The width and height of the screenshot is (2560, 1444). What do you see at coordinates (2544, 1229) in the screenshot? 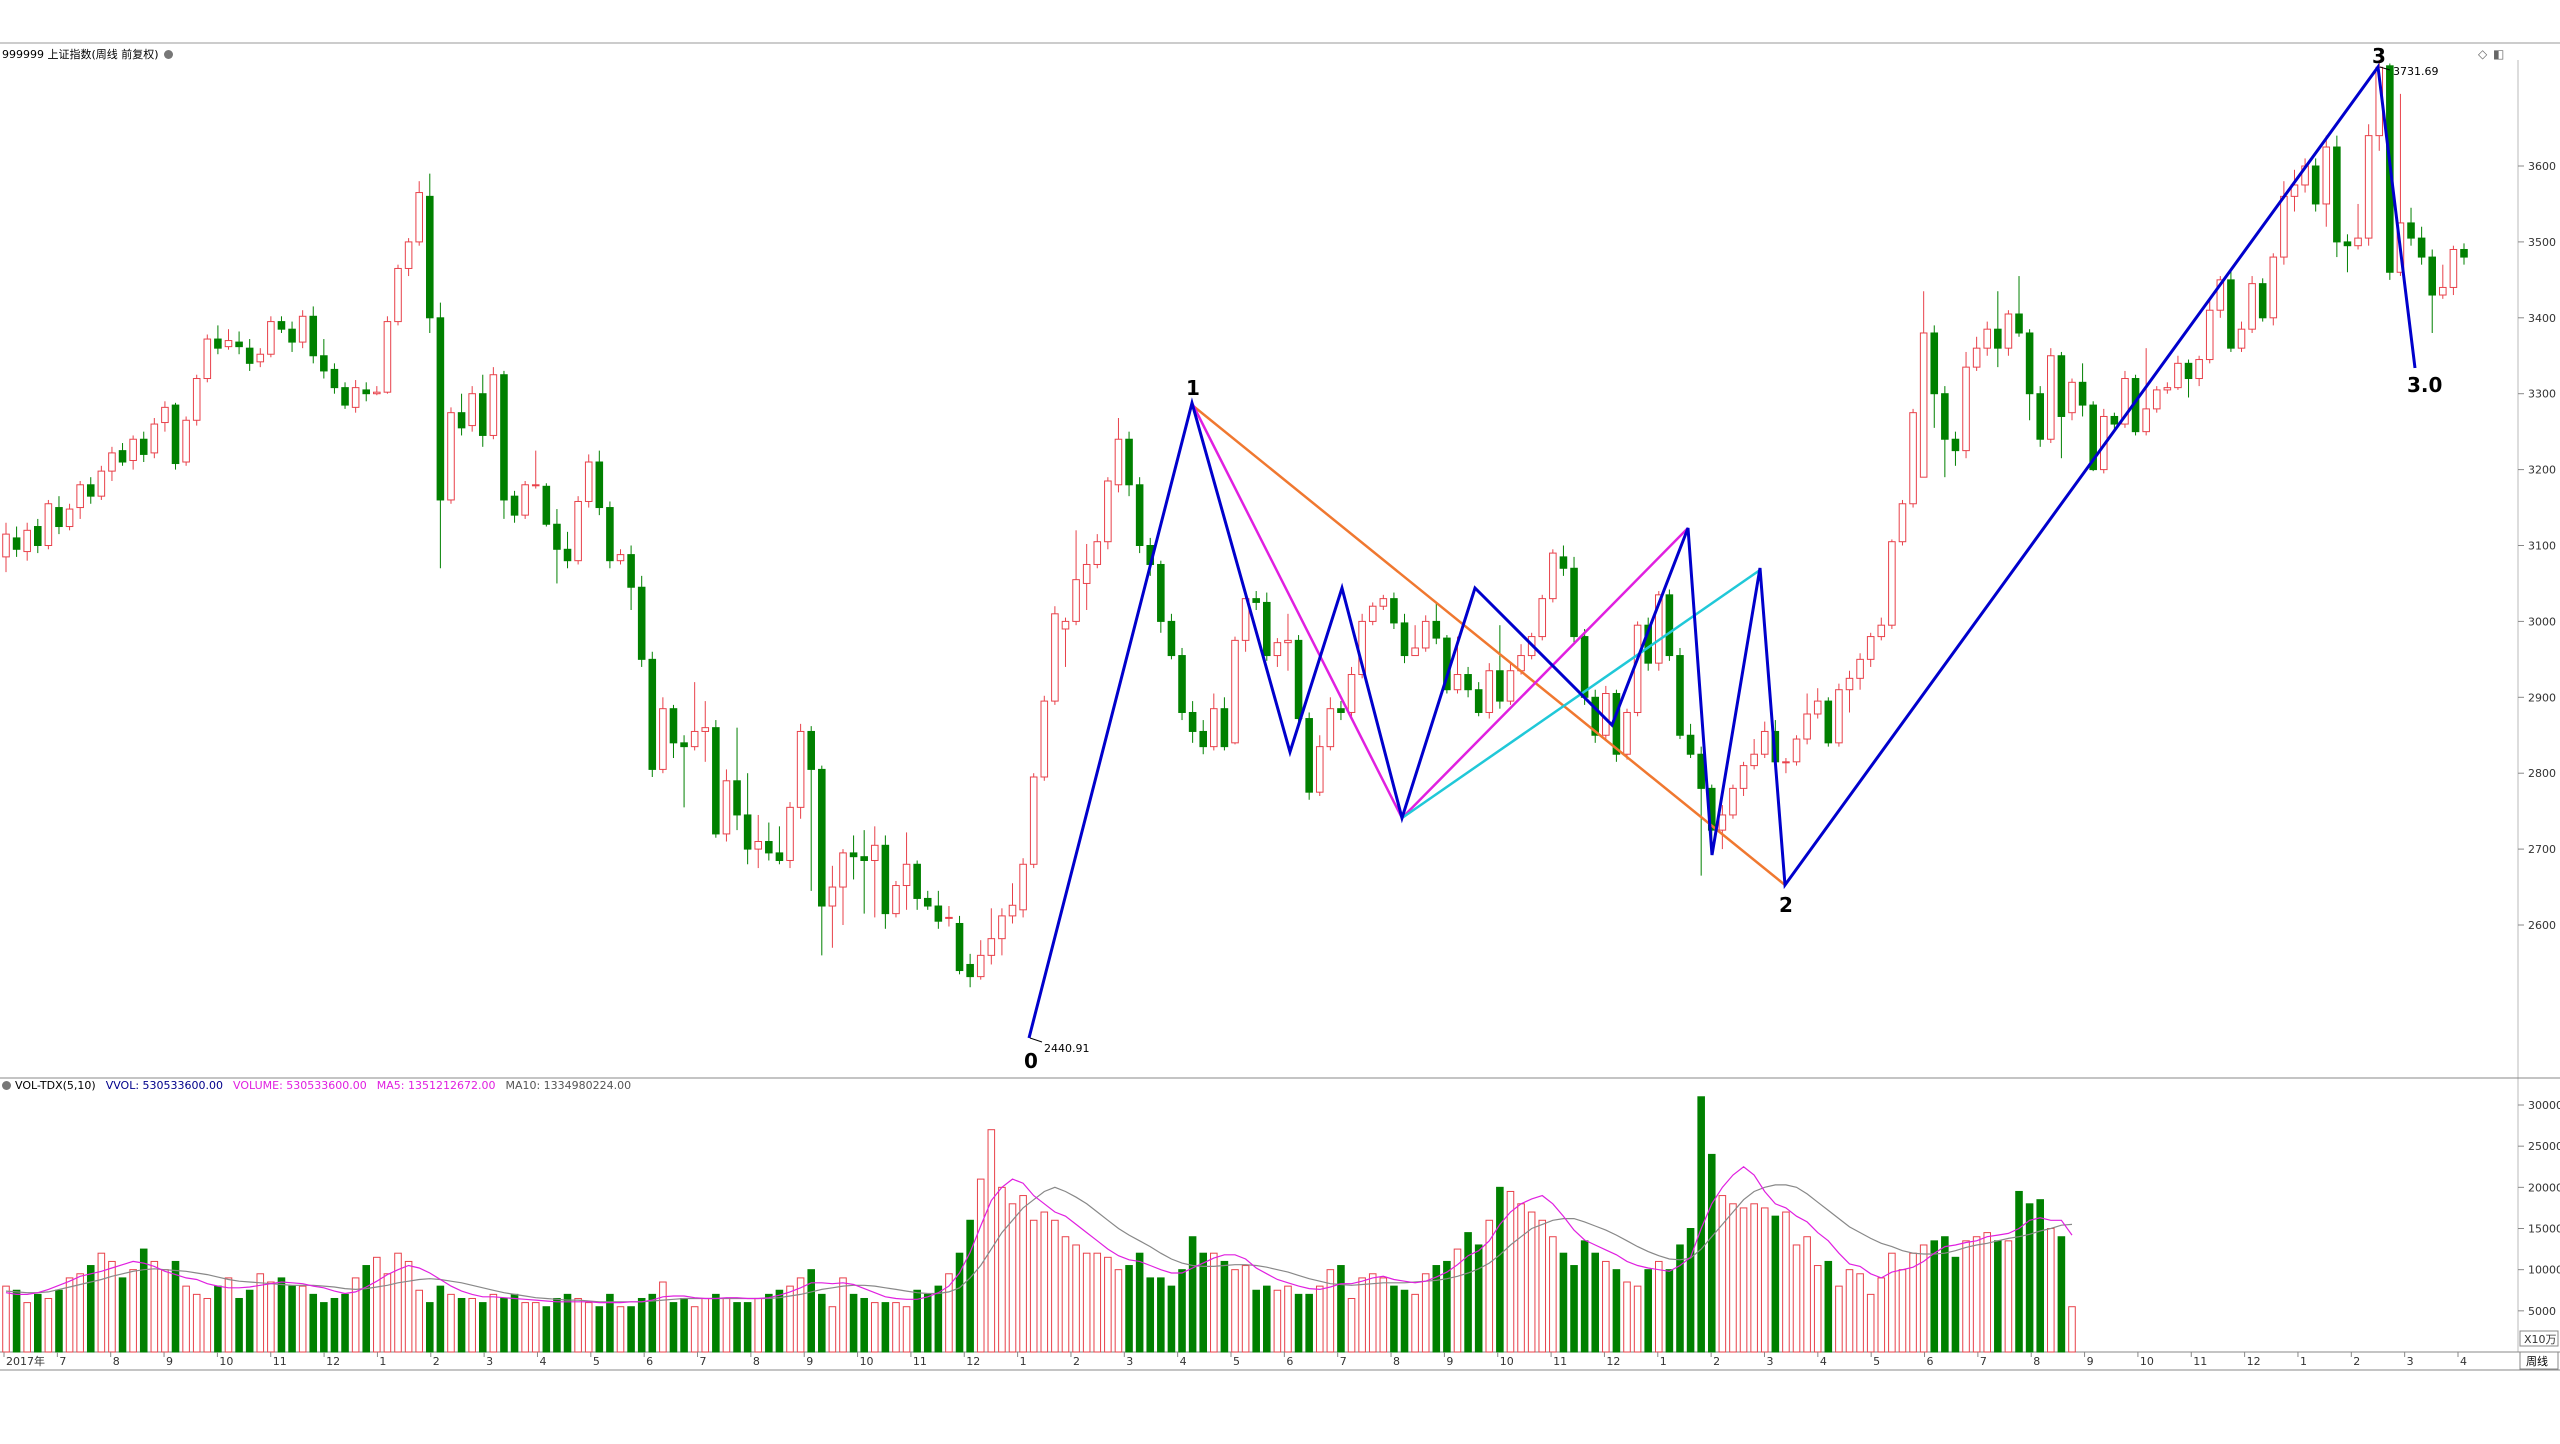
I see `volume-tick-label: 15000` at bounding box center [2544, 1229].